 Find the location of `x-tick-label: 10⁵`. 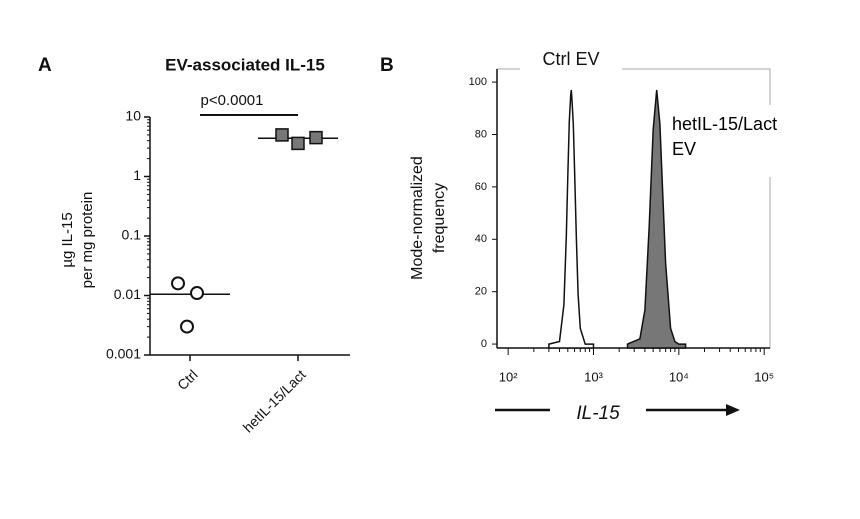

x-tick-label: 10⁵ is located at coordinates (764, 376).